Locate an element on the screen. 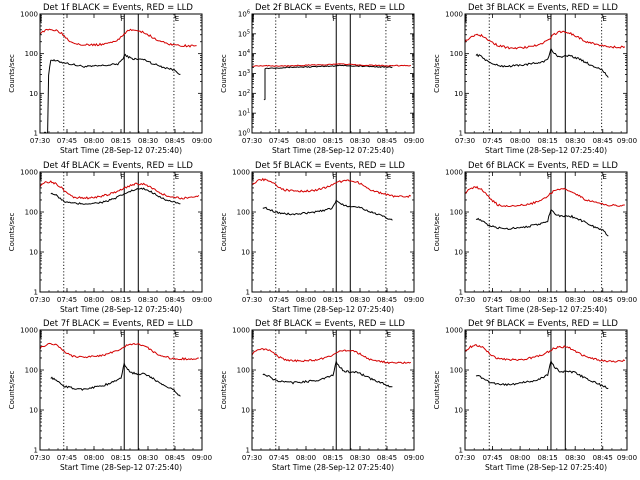  y-tick-label: 10¹ is located at coordinates (244, 113).